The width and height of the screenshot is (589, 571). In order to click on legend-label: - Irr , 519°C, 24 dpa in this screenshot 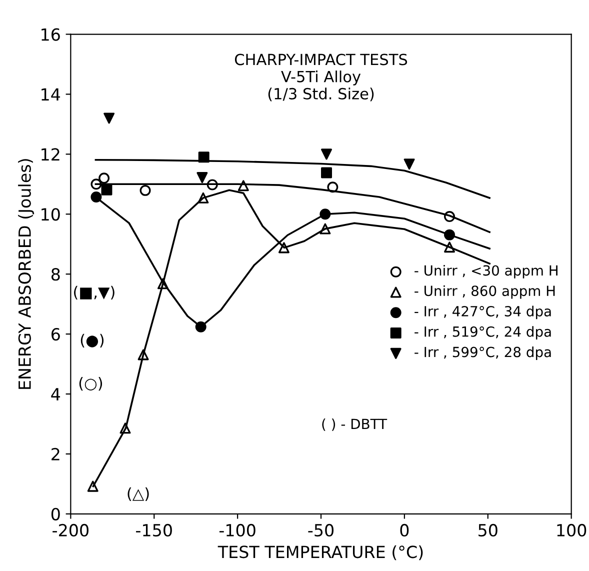, I will do `click(482, 333)`.